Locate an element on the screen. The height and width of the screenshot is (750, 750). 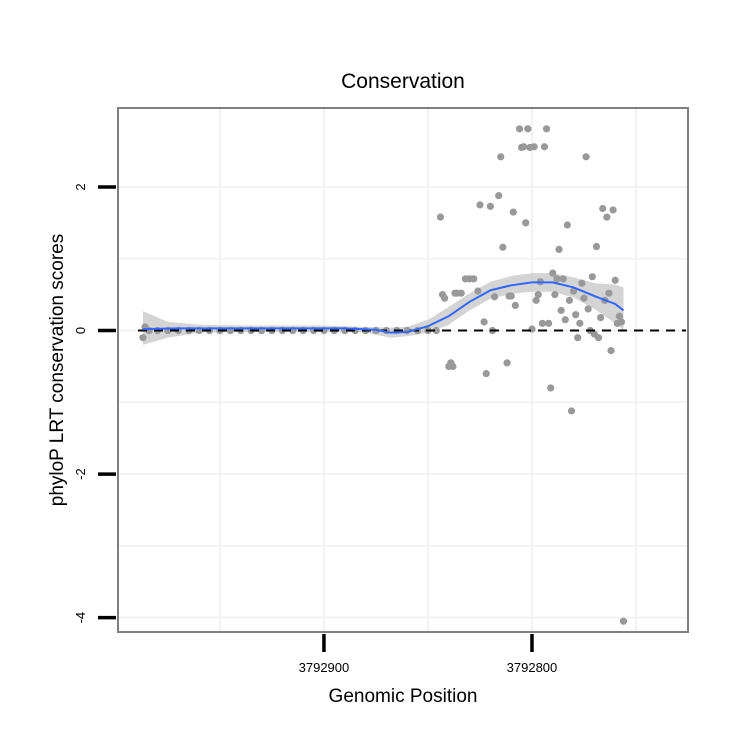
x-tick-label: 3792900 is located at coordinates (324, 667).